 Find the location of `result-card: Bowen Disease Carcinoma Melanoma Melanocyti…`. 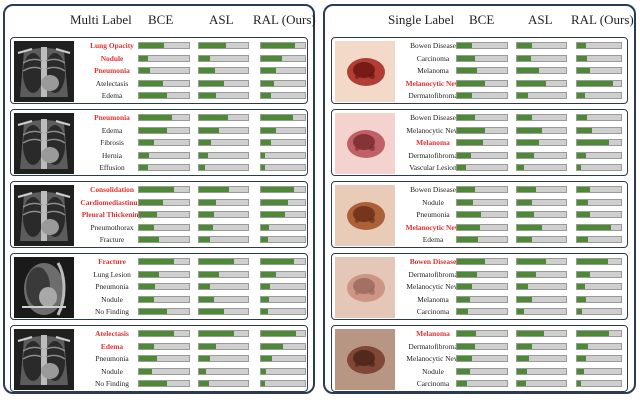

result-card: Bowen Disease Carcinoma Melanoma Melanocyti… is located at coordinates (479, 70).